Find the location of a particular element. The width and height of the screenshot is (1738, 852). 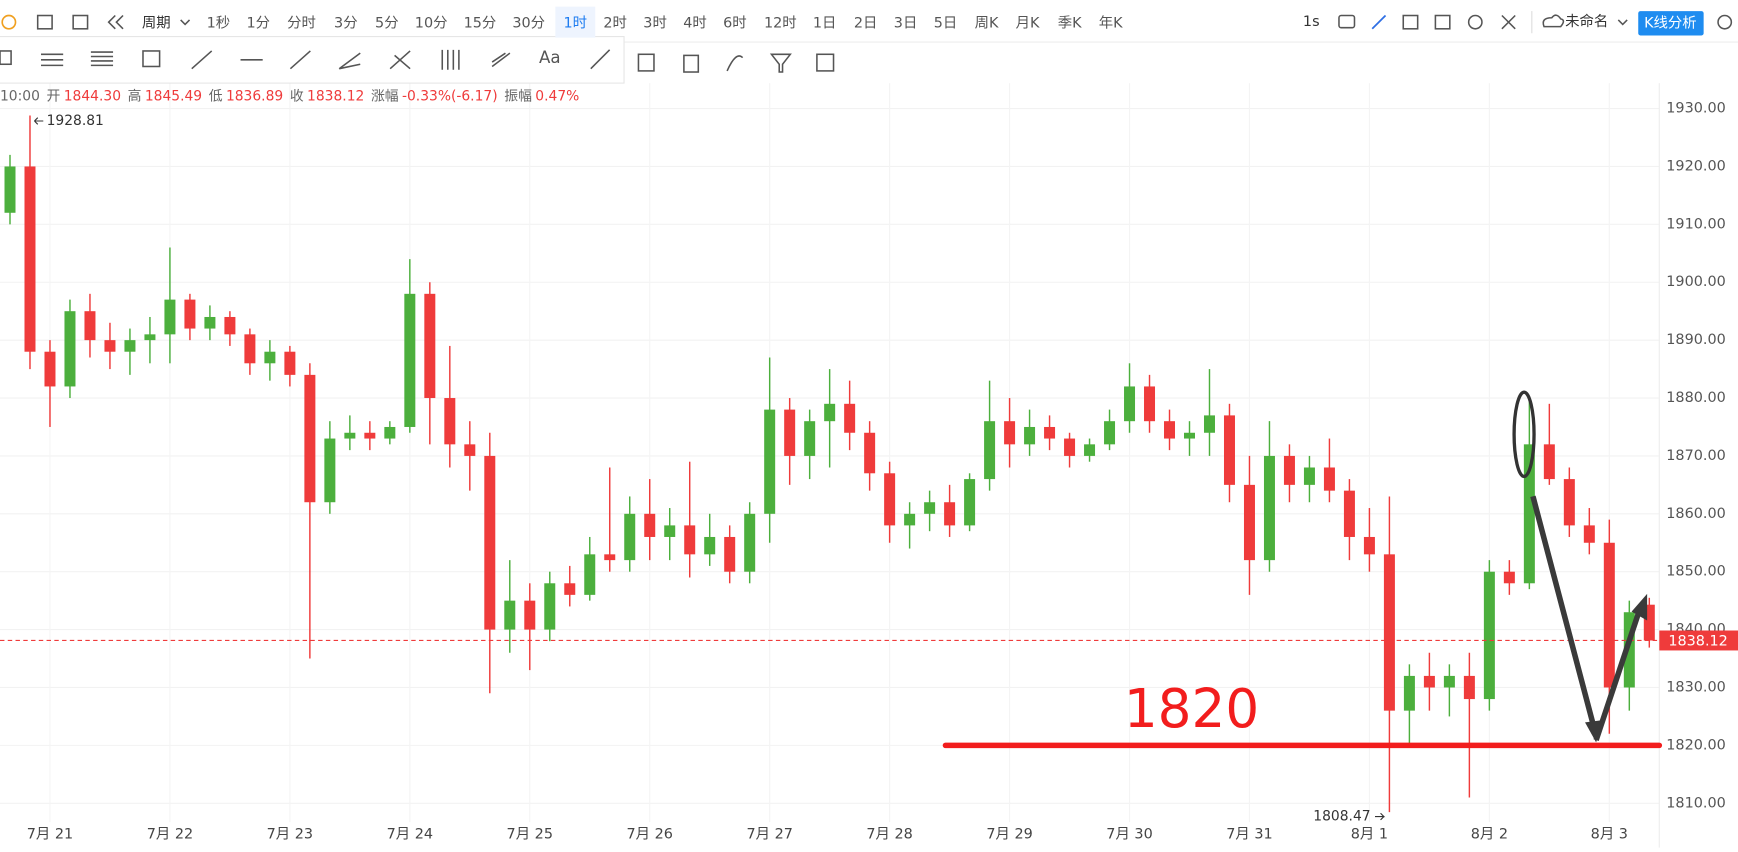

share-icon is located at coordinates (1725, 22).